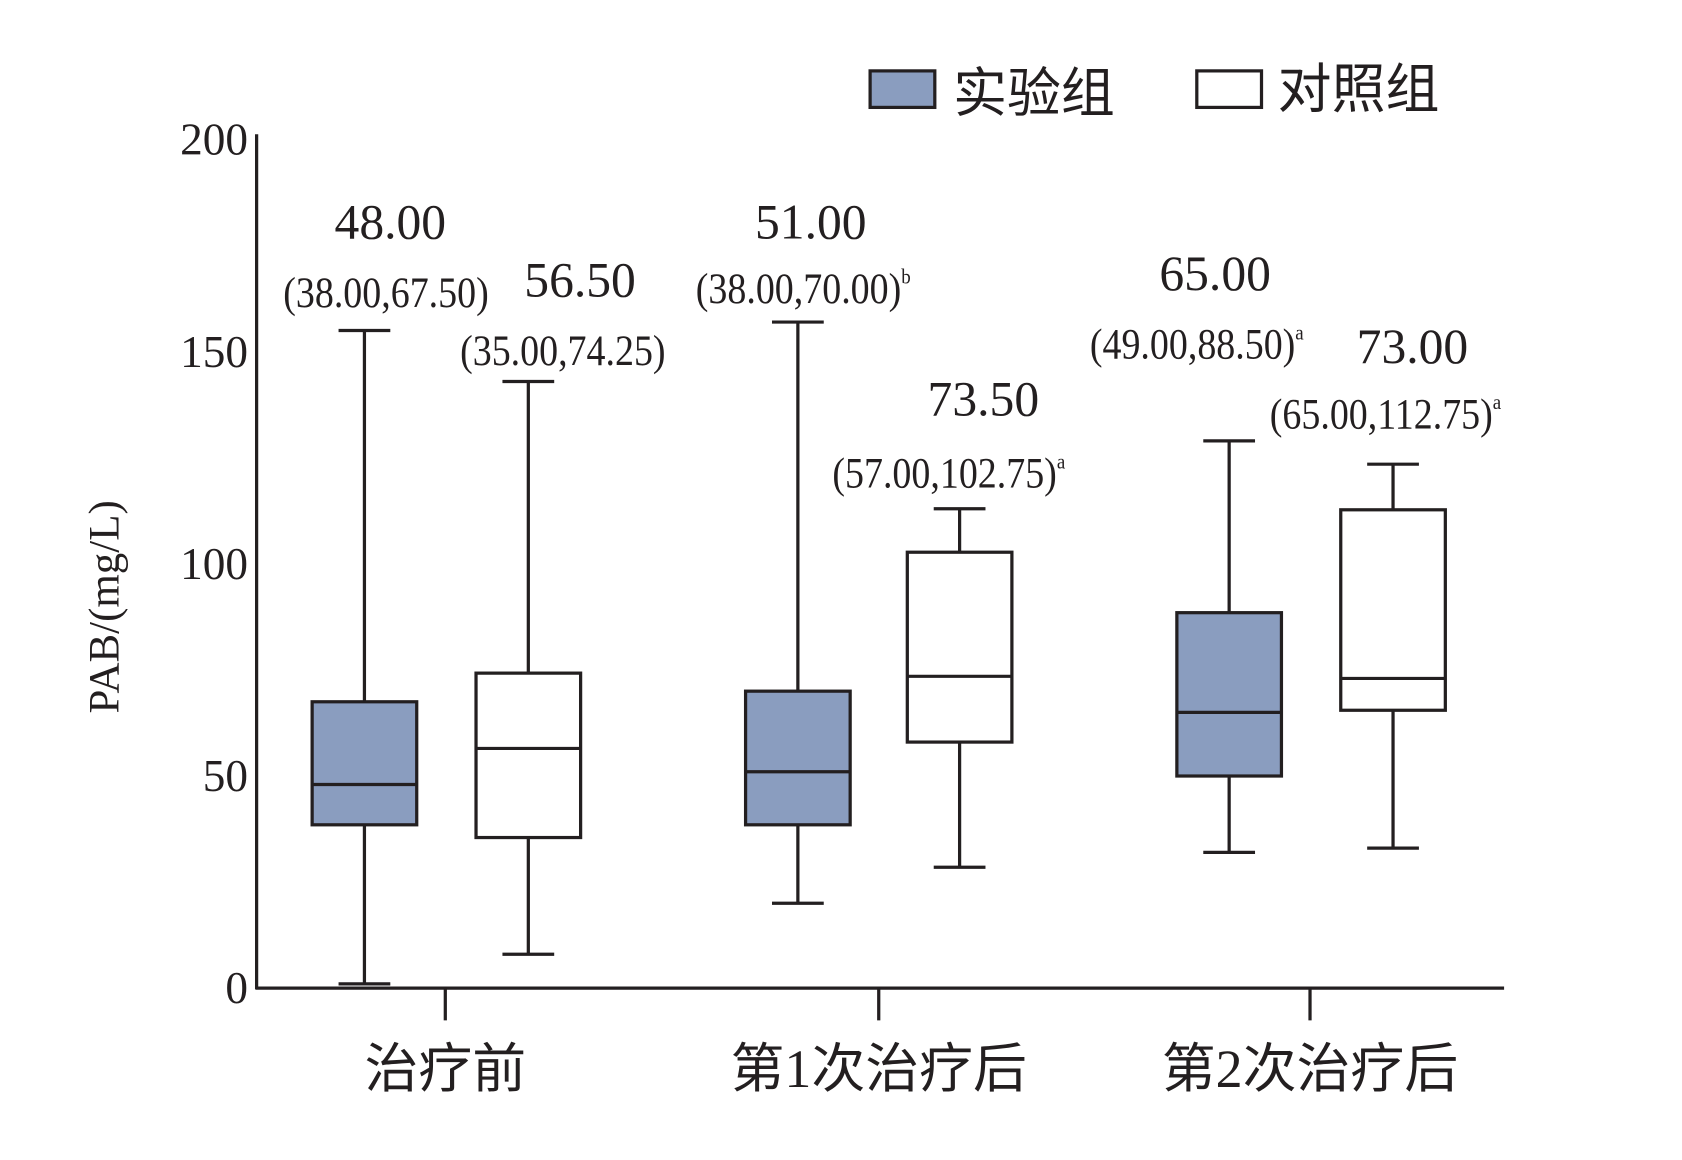 This screenshot has width=1682, height=1160. Describe the element at coordinates (1215, 273) in the screenshot. I see `median-annotation: 65.00` at that location.